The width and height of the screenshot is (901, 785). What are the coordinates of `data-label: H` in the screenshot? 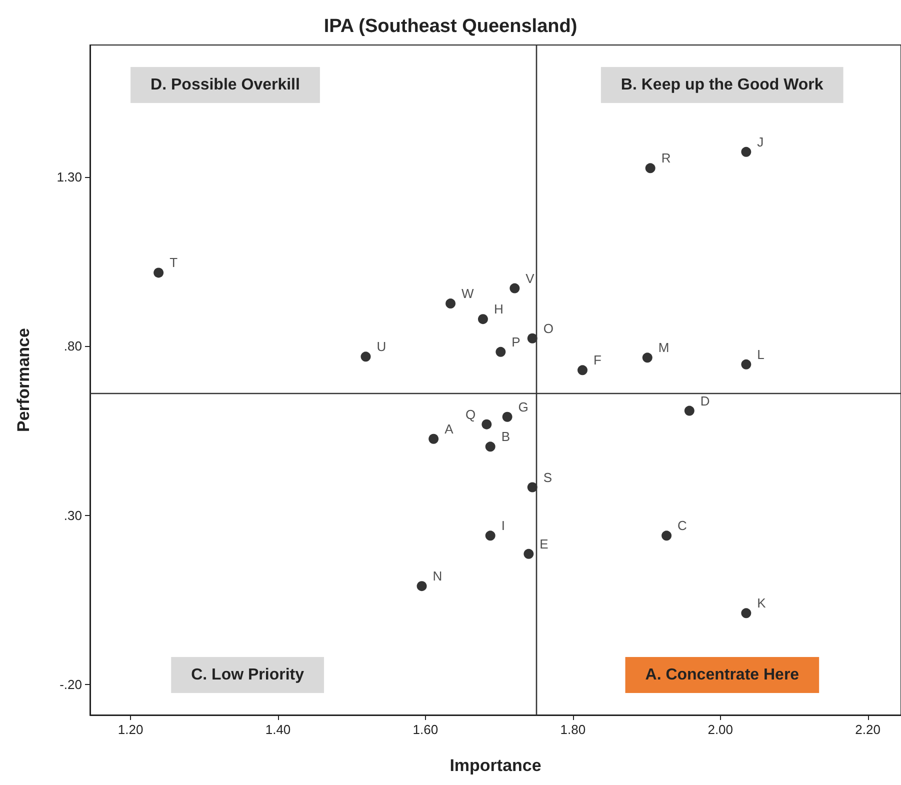 It's located at (499, 309).